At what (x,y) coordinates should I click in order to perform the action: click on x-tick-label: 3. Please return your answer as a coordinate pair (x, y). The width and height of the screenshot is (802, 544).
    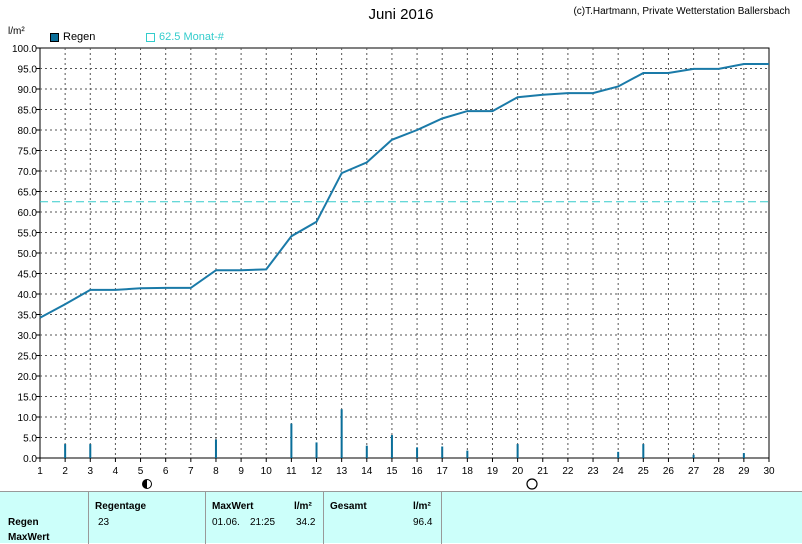
    Looking at the image, I should click on (90, 471).